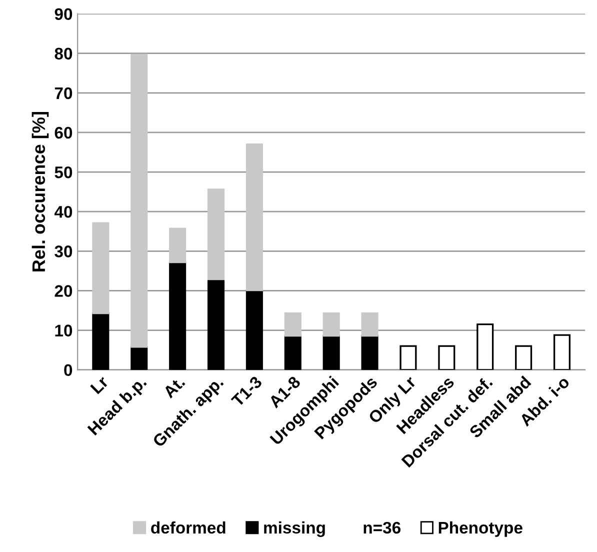 This screenshot has height=552, width=597. Describe the element at coordinates (382, 528) in the screenshot. I see `text: n=36` at that location.